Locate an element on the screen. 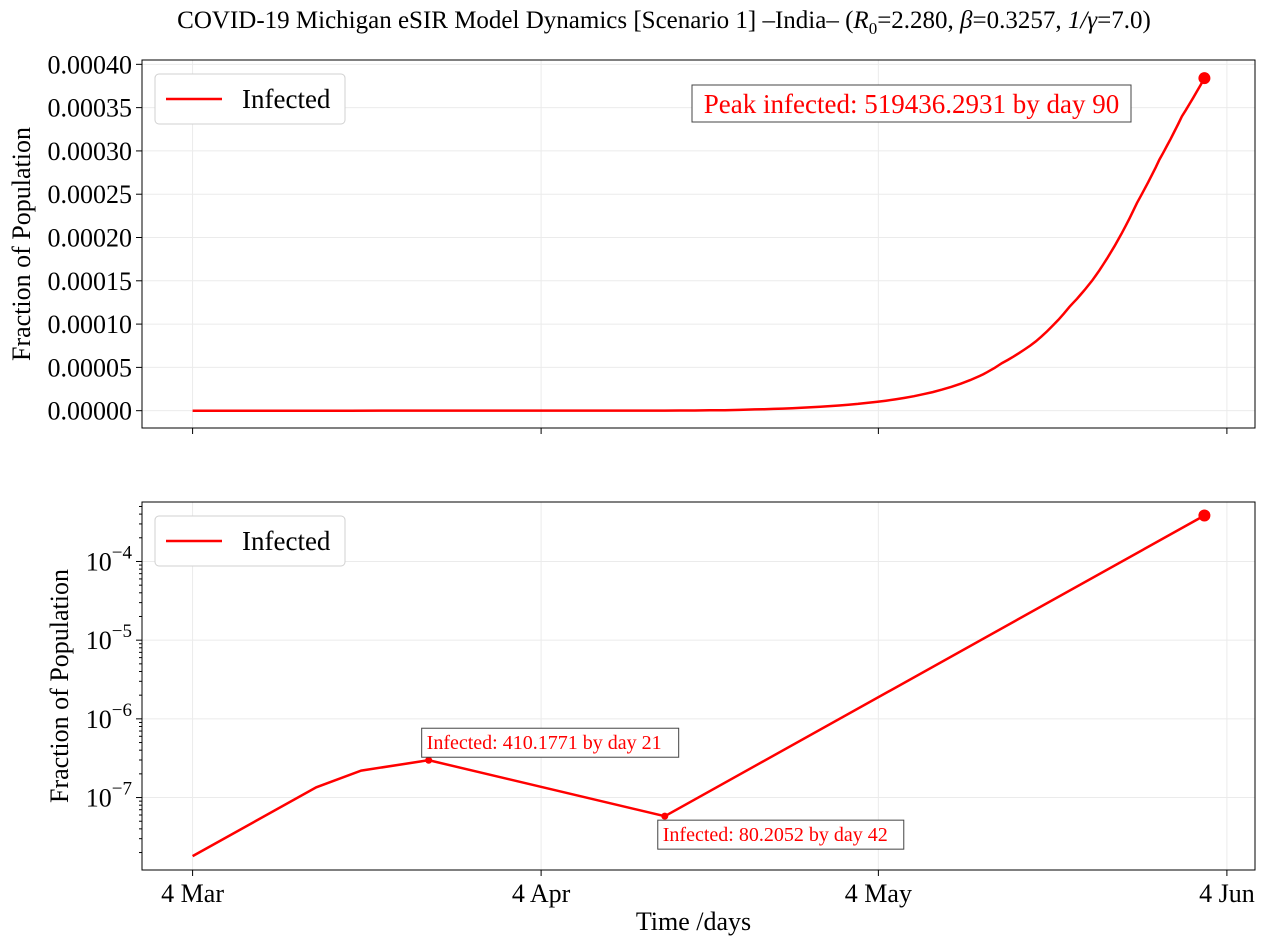 The height and width of the screenshot is (945, 1264). title-param-value: =7.0) is located at coordinates (1124, 20).